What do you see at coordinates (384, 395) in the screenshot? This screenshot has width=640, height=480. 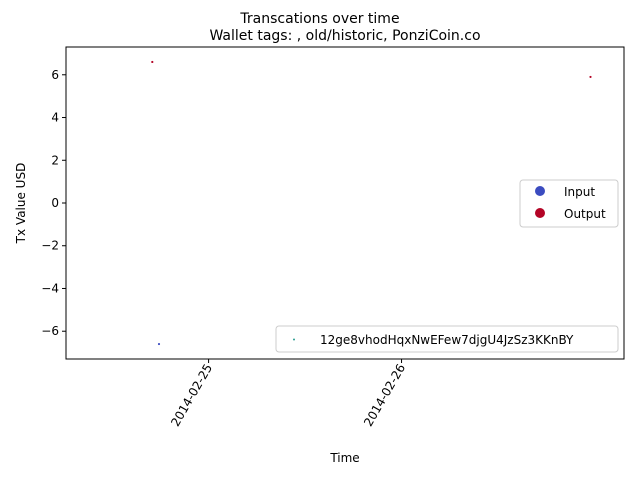 I see `x-tick-label: 2014-02-26` at bounding box center [384, 395].